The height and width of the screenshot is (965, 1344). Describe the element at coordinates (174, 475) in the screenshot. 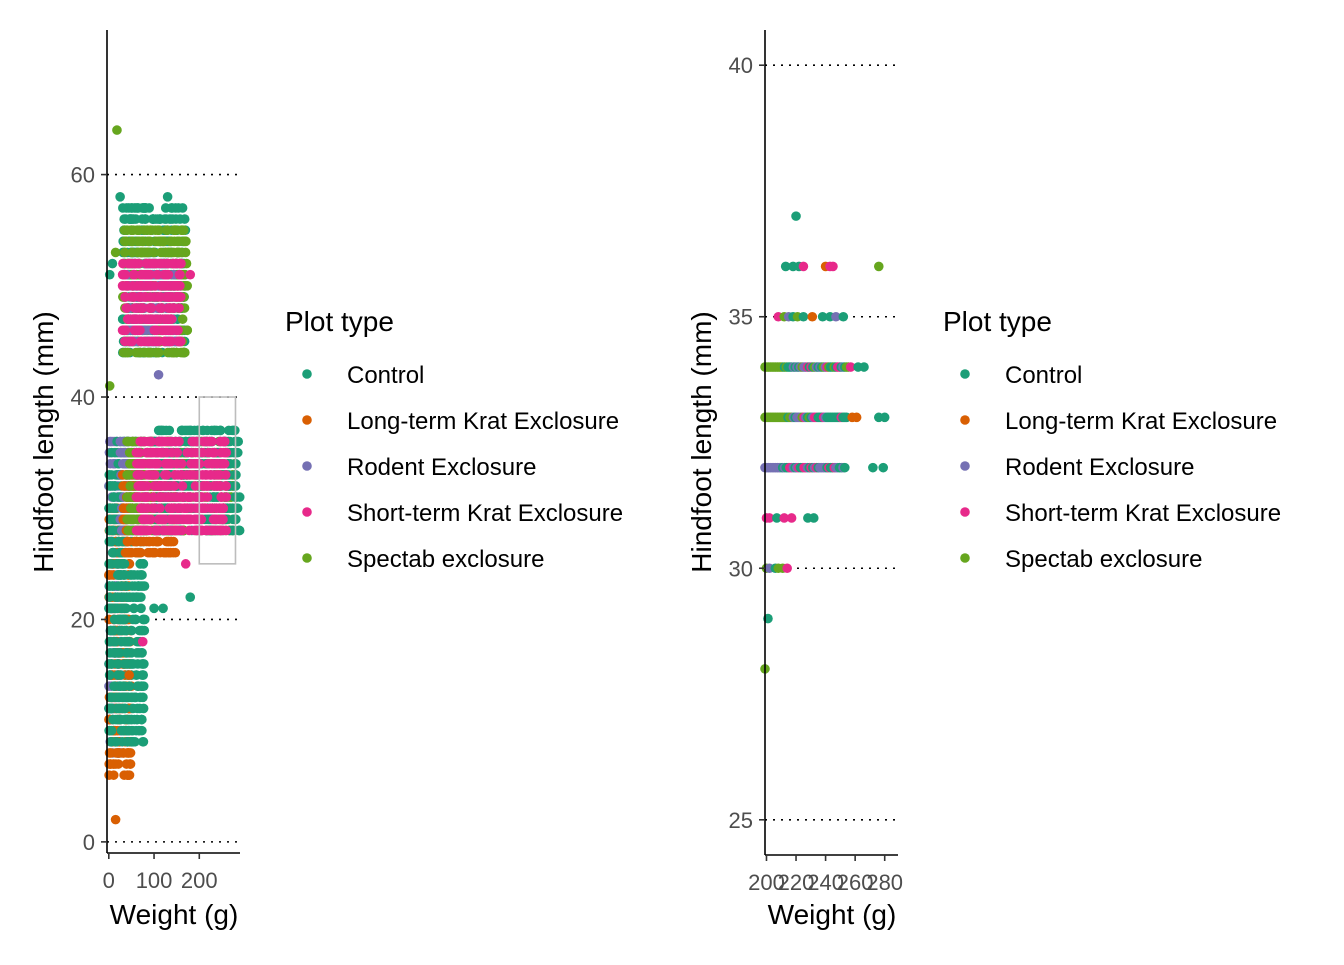

I see `left-points` at that location.